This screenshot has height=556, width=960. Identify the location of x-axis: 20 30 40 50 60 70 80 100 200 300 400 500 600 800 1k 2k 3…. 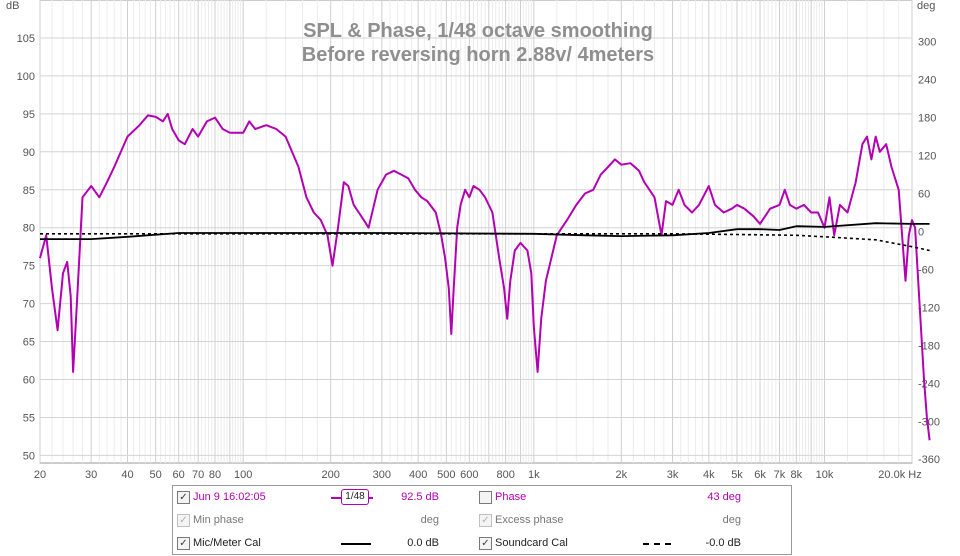
(478, 475).